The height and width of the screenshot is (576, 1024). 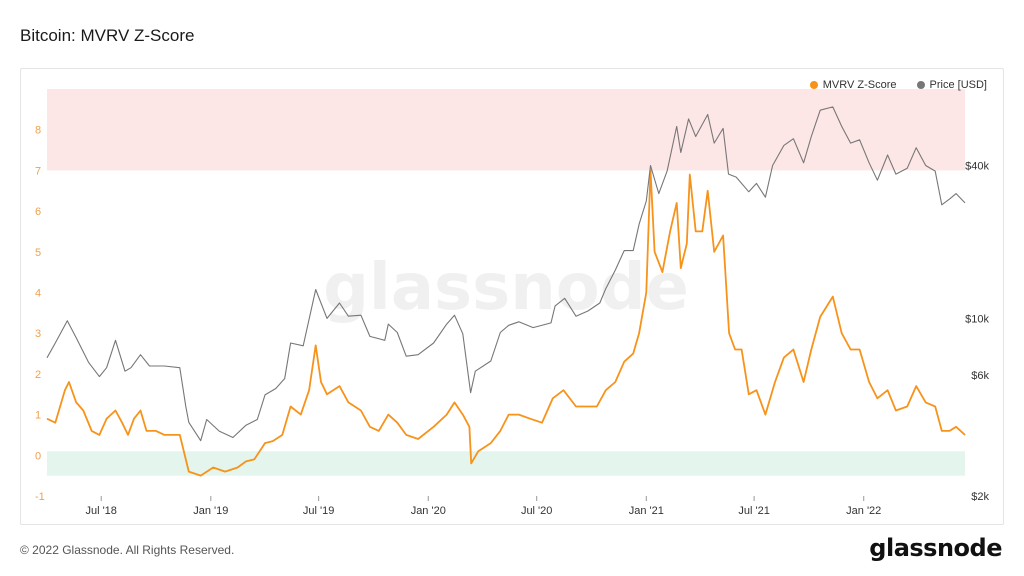 What do you see at coordinates (506, 288) in the screenshot?
I see `watermark-text: glassnode` at bounding box center [506, 288].